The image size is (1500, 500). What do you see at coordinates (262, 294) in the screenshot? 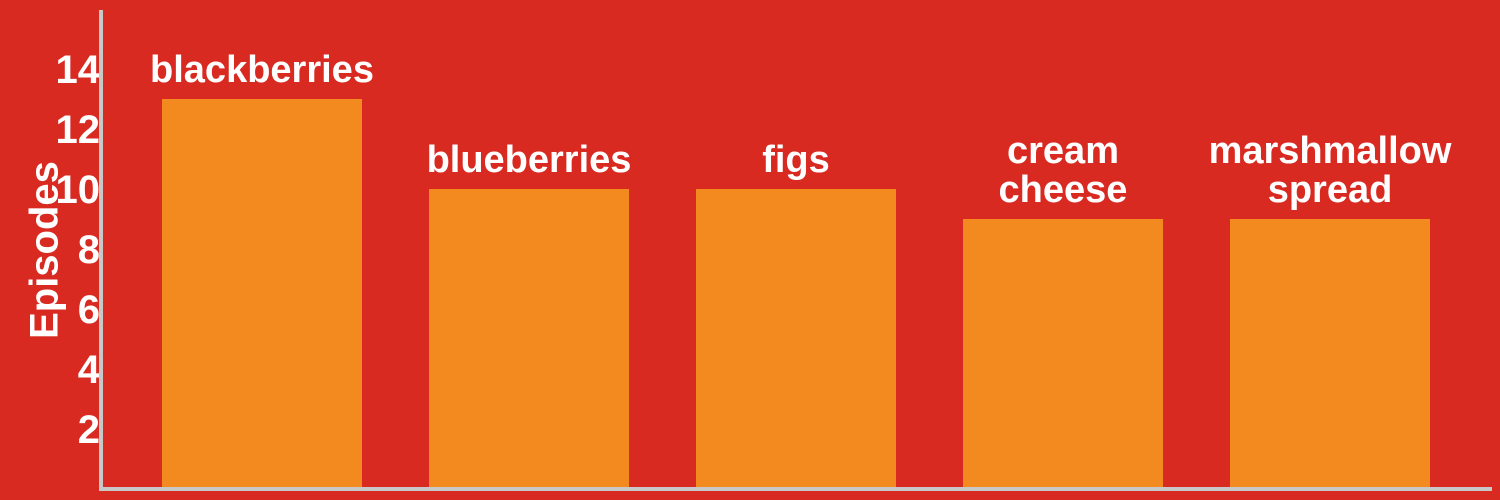
I see `bar-blackberries` at bounding box center [262, 294].